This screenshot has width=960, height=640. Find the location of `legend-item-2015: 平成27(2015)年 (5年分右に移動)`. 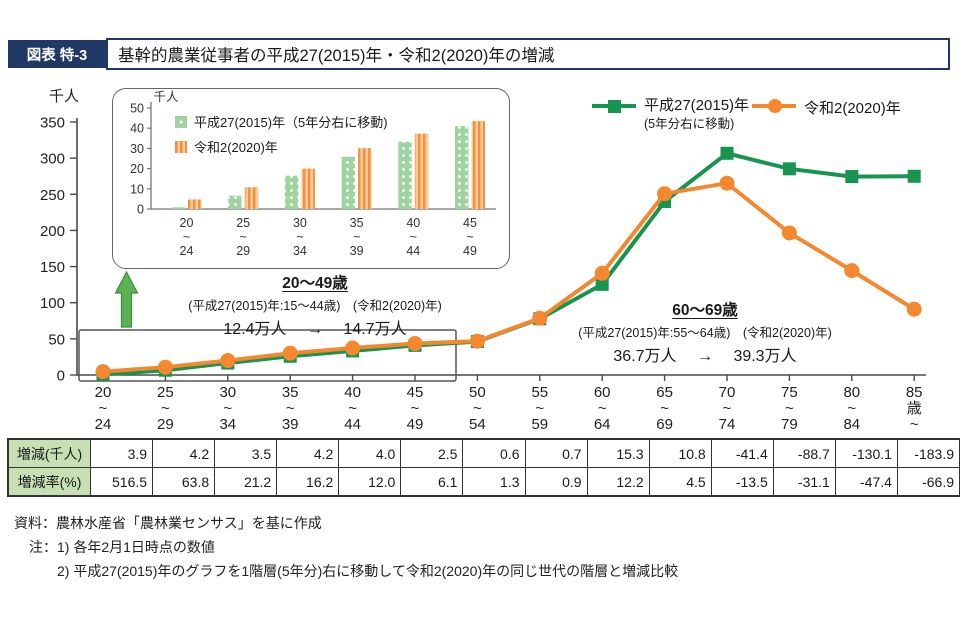

legend-item-2015: 平成27(2015)年 (5年分右に移動) is located at coordinates (670, 114).